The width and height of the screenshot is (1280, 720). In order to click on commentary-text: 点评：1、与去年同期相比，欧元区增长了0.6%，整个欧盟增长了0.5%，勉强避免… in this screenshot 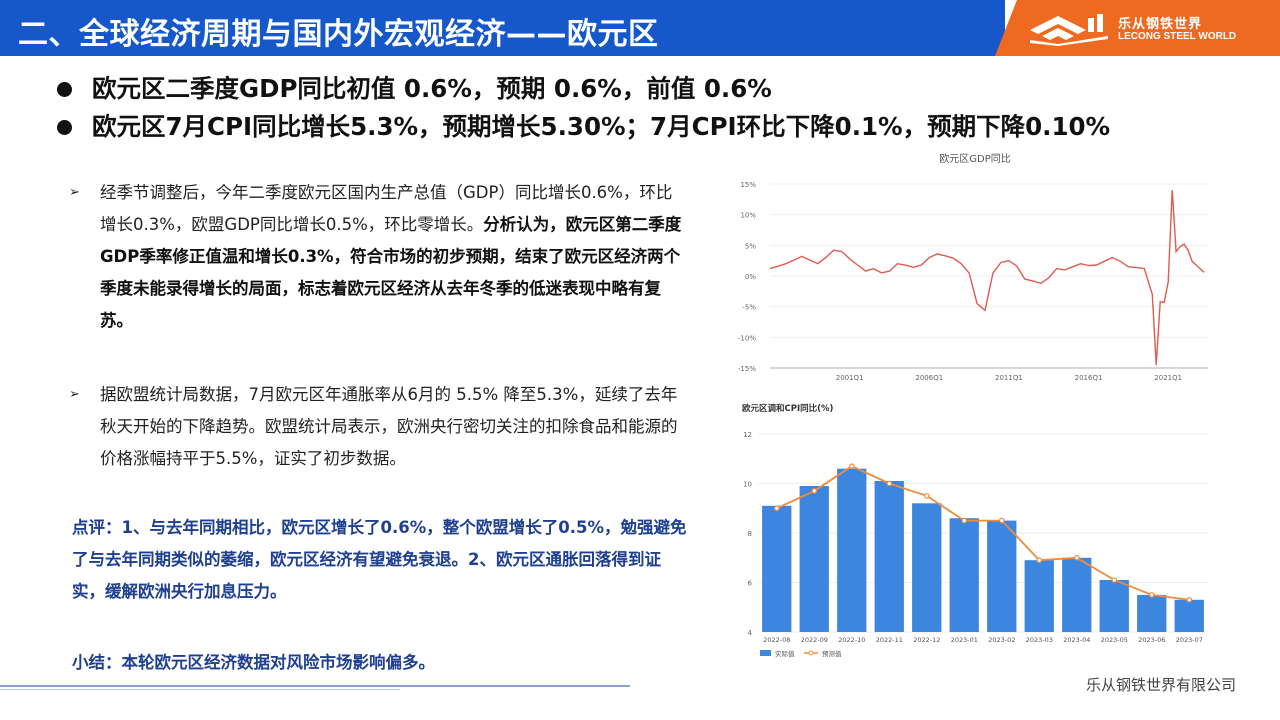, I will do `click(379, 559)`.